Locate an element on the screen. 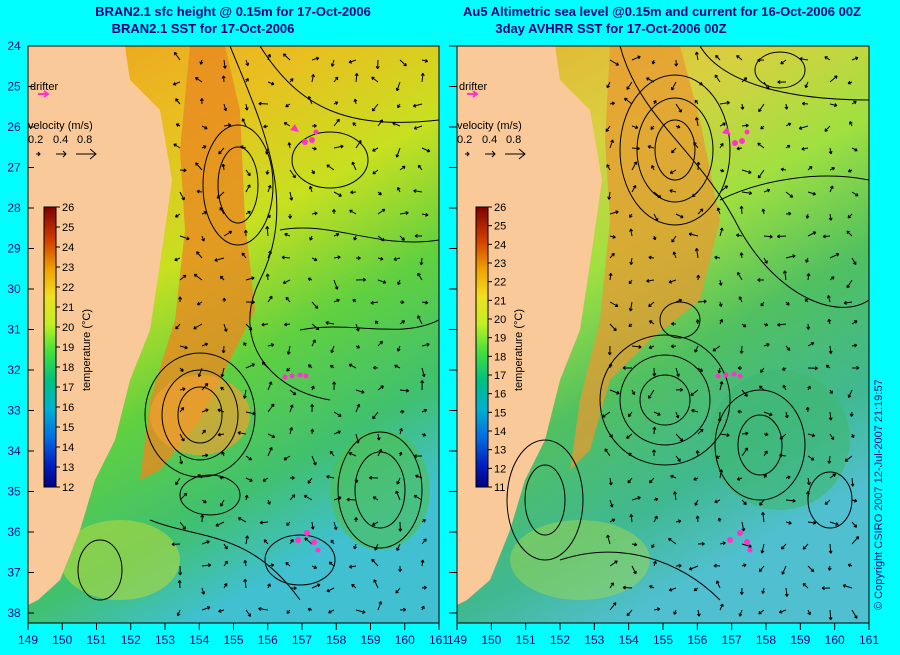  right-lon-tick-label: 158 is located at coordinates (766, 640).